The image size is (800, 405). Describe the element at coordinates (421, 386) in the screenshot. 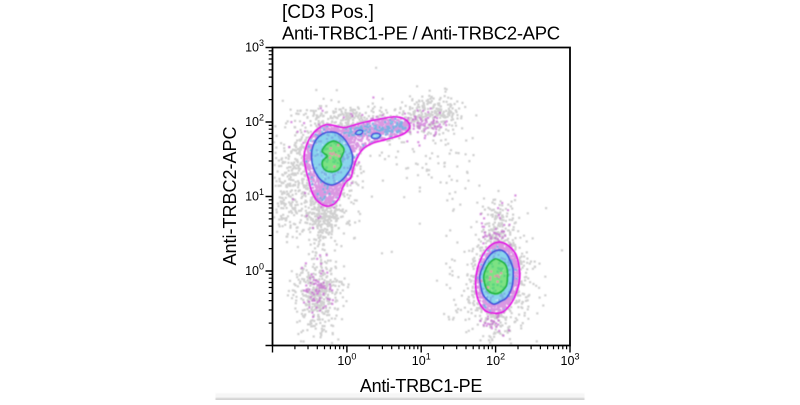

I see `svg-text: Anti-TRBC1-PE` at that location.